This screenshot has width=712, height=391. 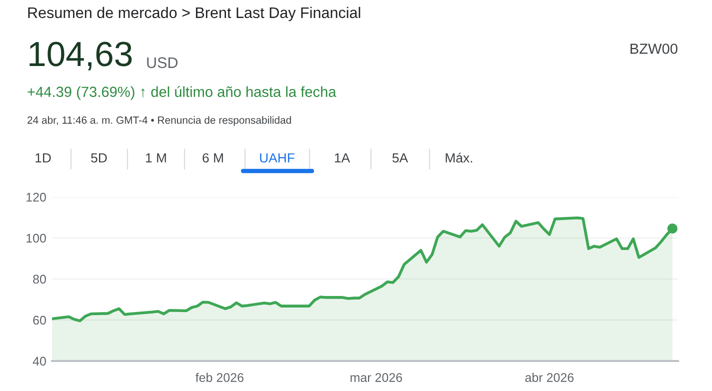 I want to click on x-tick-label: mar 2026, so click(x=376, y=377).